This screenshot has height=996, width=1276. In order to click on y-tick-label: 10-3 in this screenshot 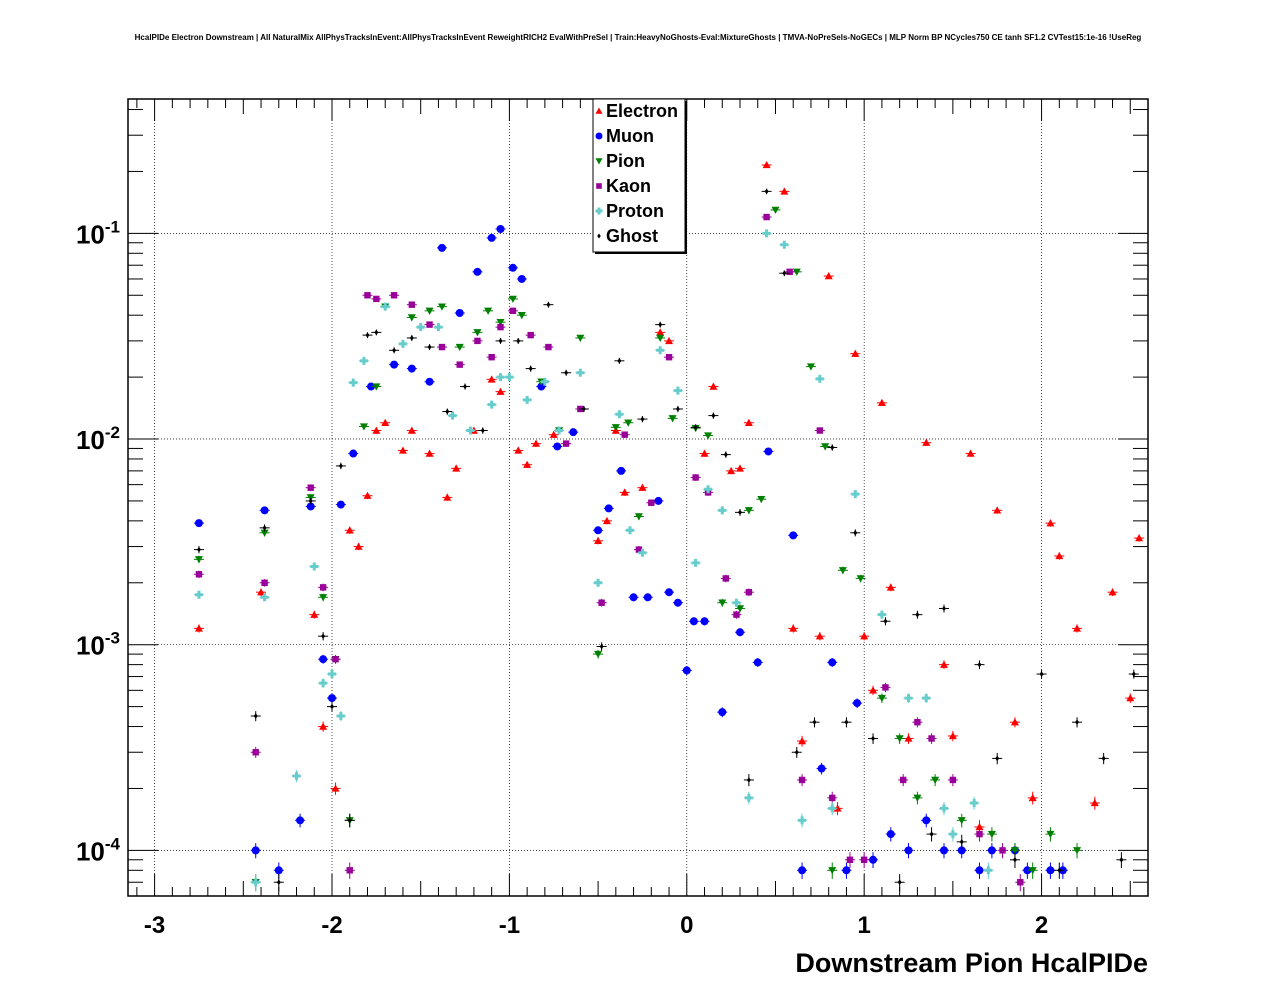, I will do `click(98, 645)`.